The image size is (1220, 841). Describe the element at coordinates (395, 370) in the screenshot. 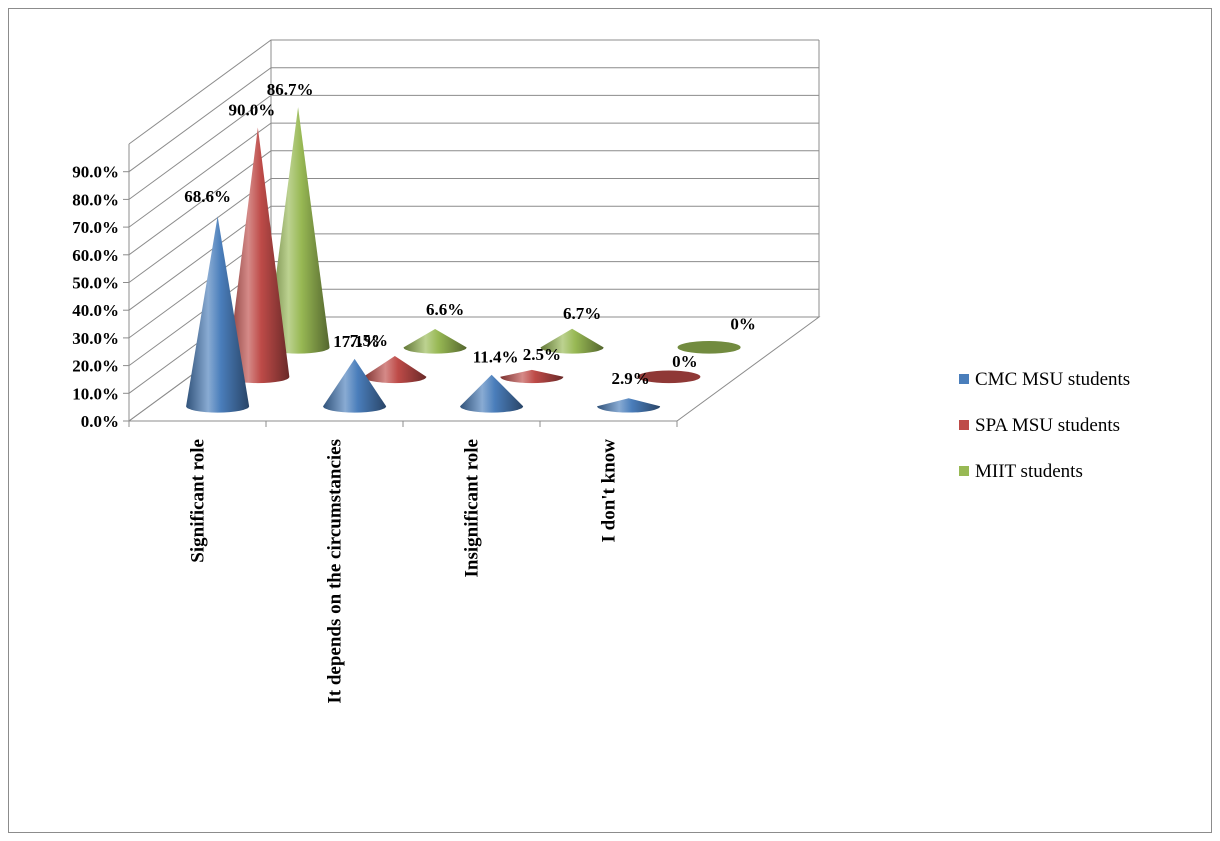

I see `cone-spa-msu-students-it-depends-on-the-circumstancies` at that location.